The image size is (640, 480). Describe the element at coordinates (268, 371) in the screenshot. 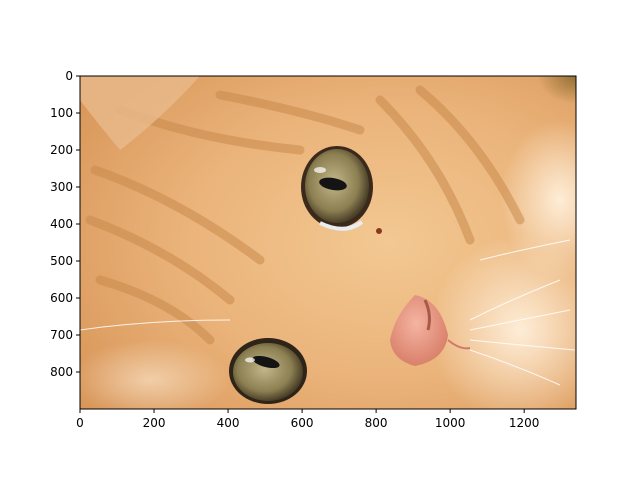

I see `lower-eye` at that location.